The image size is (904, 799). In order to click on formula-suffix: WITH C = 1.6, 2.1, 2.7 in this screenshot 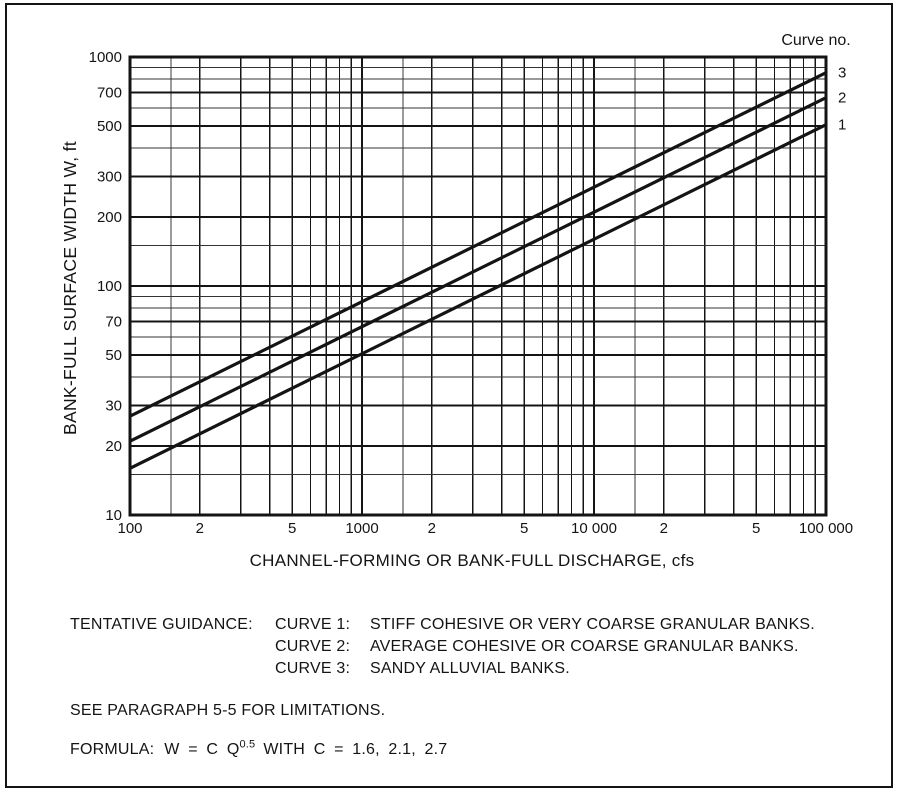, I will do `click(355, 749)`.